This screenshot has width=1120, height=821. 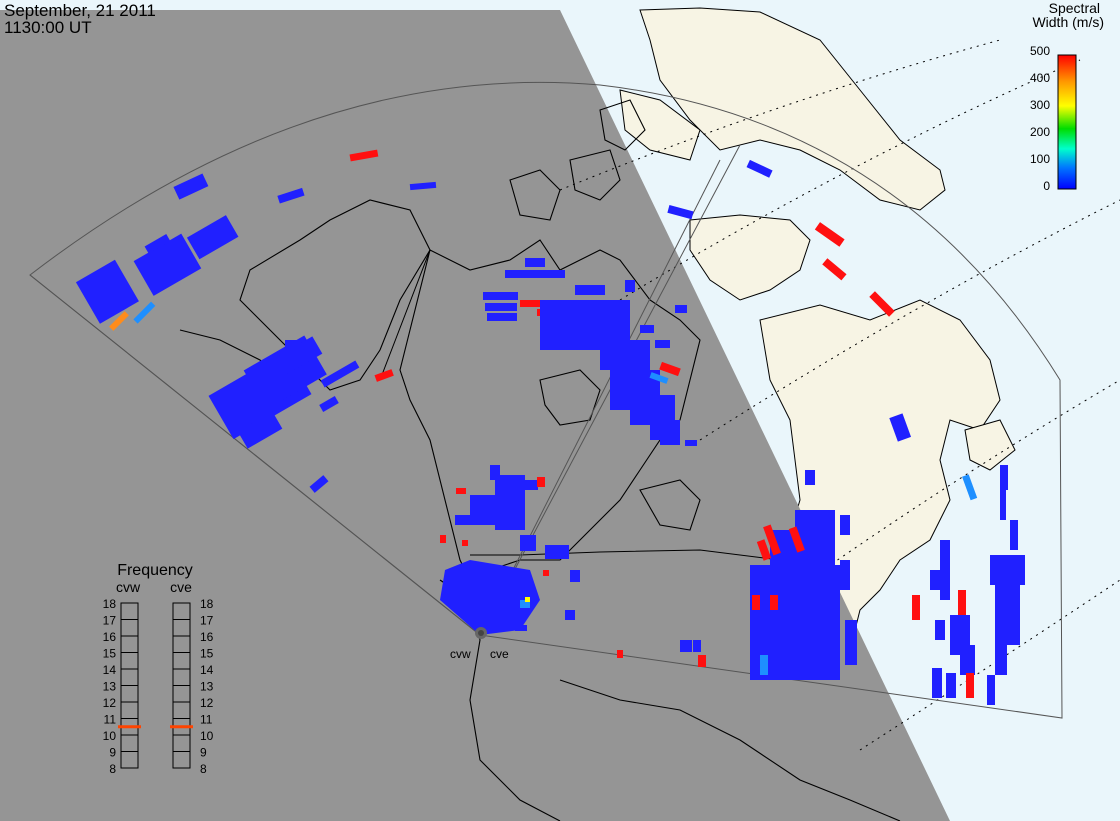 I want to click on timestamp-header: September, 21 2011 1130:00 UT, so click(x=80, y=19).